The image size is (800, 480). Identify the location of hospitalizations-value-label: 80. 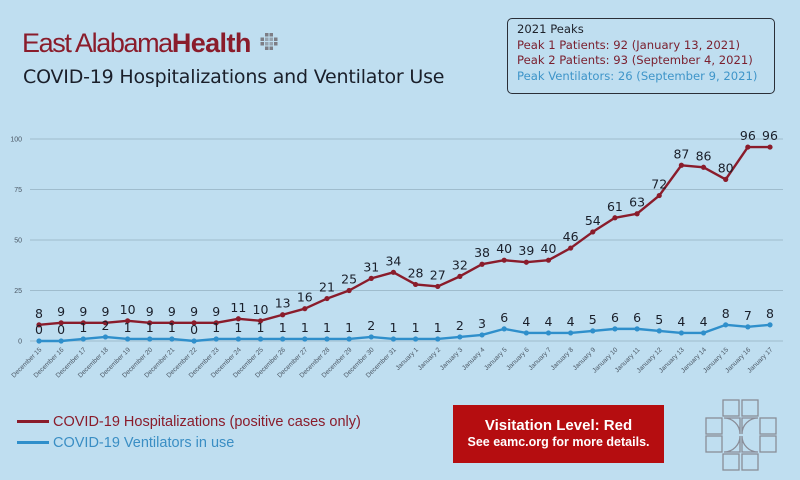
(726, 167).